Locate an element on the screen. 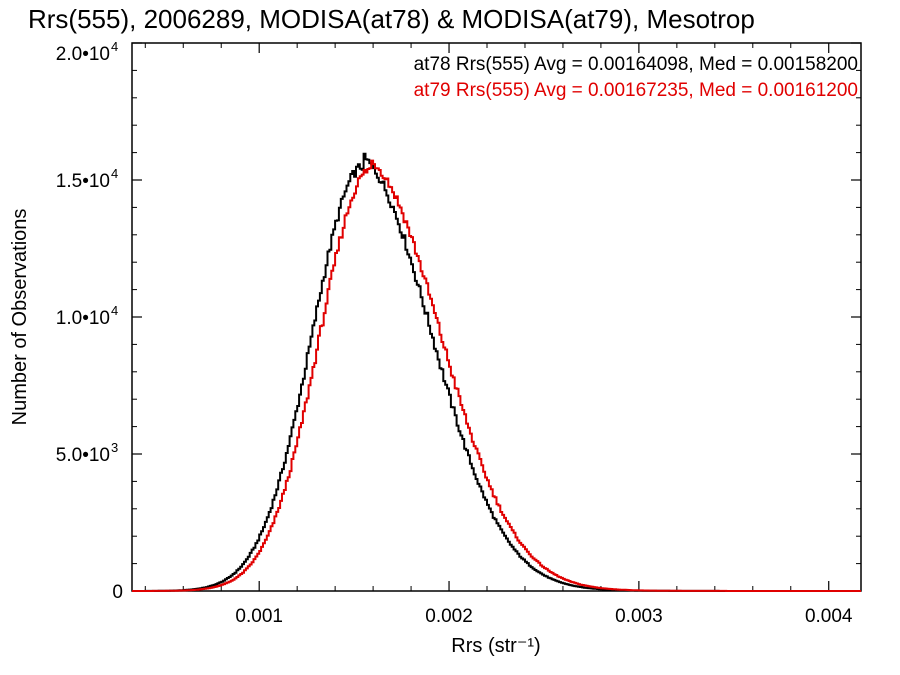 This screenshot has height=675, width=900. y-tick-label: 0 is located at coordinates (117, 592).